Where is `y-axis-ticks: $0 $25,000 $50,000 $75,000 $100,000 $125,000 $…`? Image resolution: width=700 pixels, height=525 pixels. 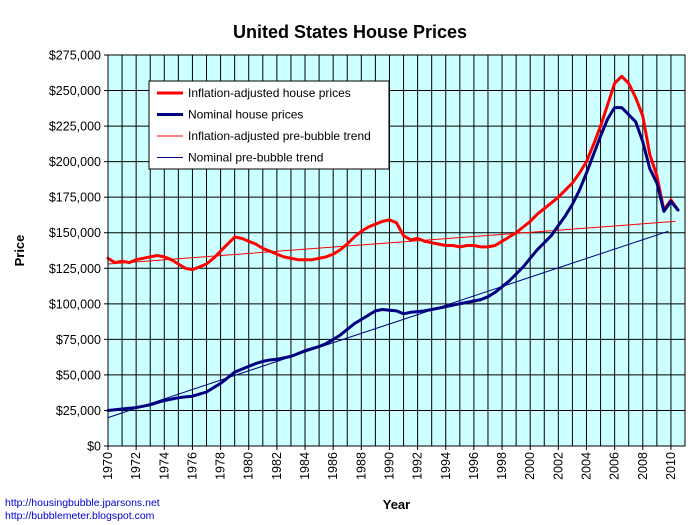 y-axis-ticks: $0 $25,000 $50,000 $75,000 $100,000 $125,000 $… is located at coordinates (78, 251).